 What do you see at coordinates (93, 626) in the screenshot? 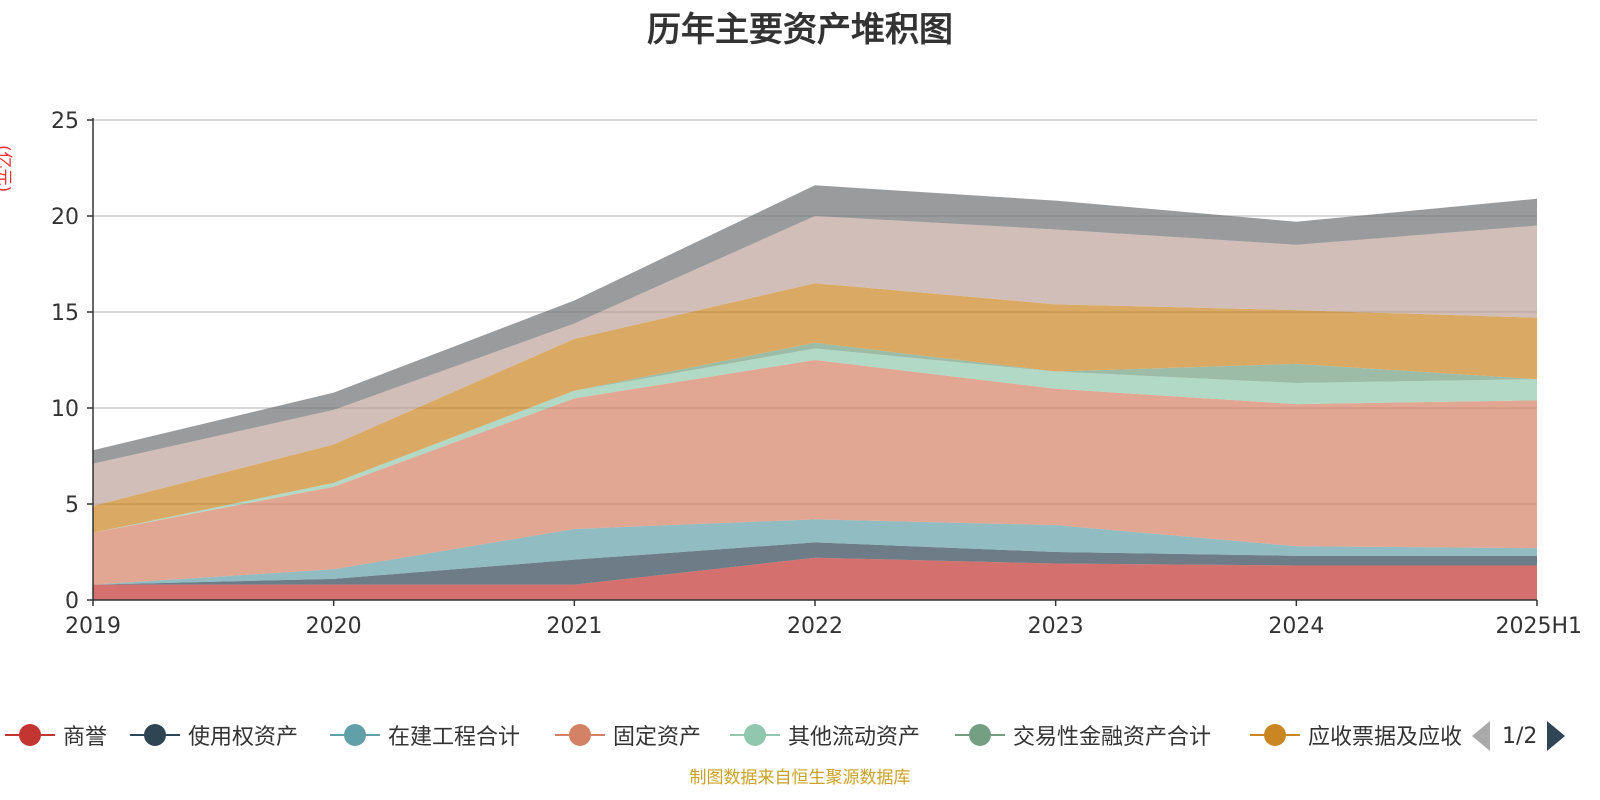
I see `x-tick-label: 2019` at bounding box center [93, 626].